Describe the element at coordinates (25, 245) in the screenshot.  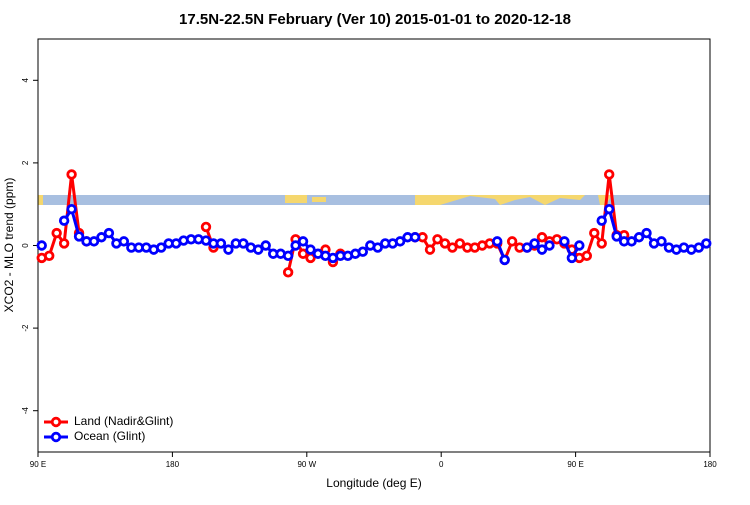
I see `y-tick-label: 0` at that location.